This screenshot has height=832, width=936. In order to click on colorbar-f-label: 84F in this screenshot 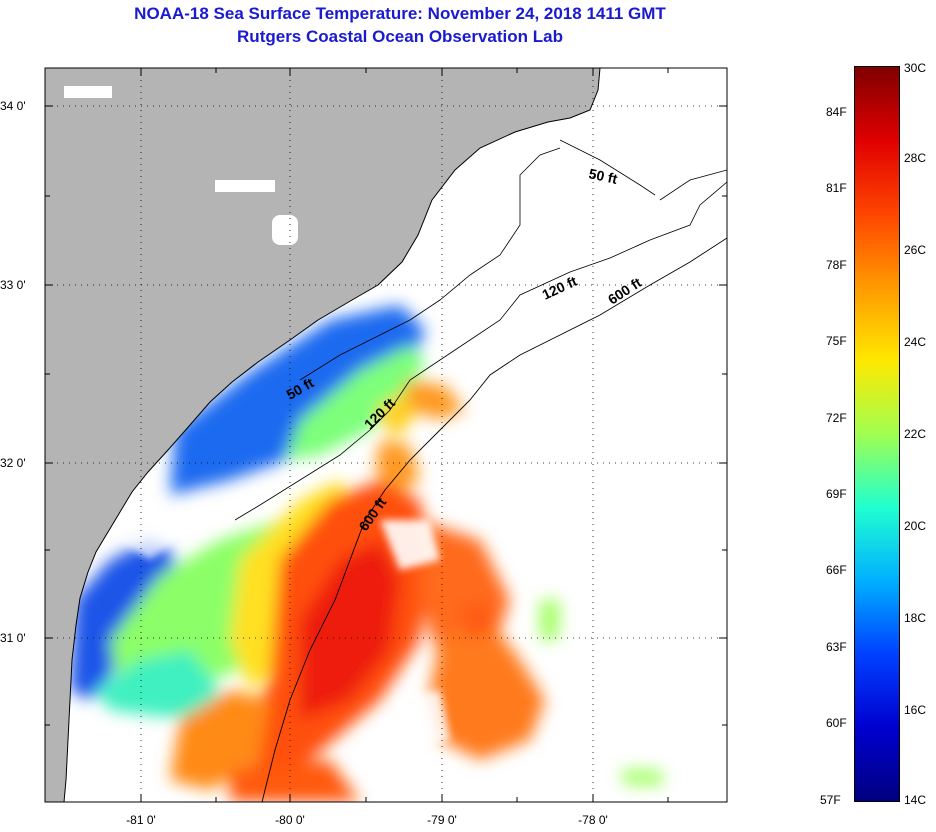, I will do `click(836, 112)`.